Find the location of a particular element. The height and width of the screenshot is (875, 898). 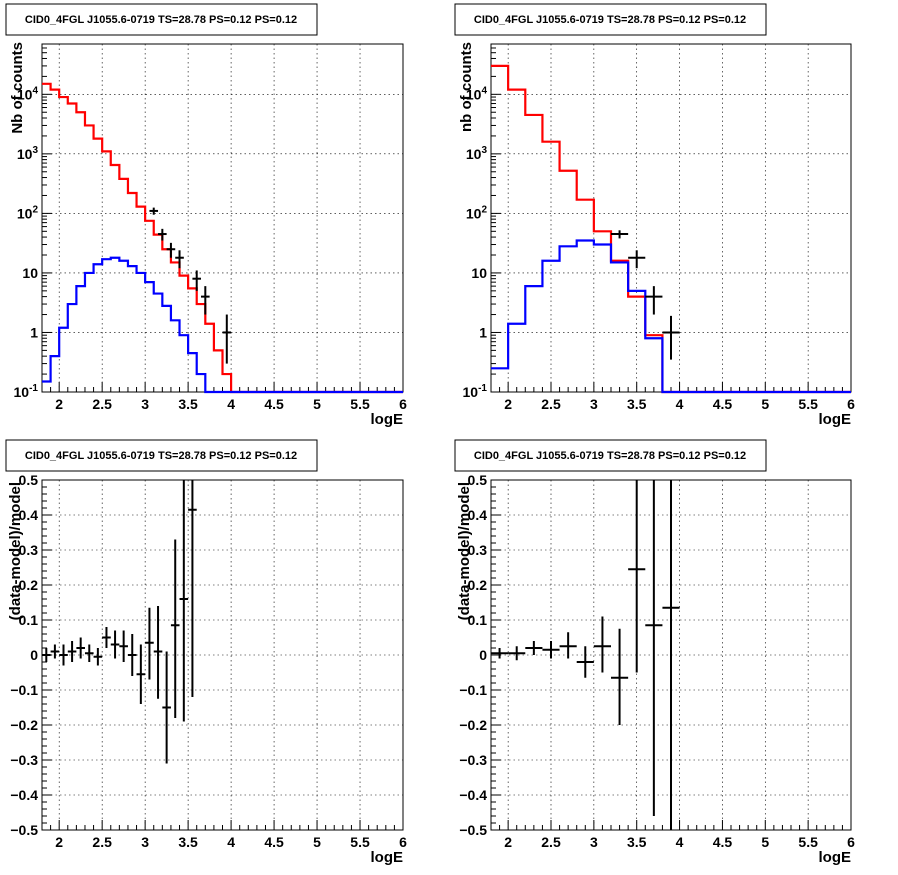

y-axis-label: Nb of counts is located at coordinates (17, 88).